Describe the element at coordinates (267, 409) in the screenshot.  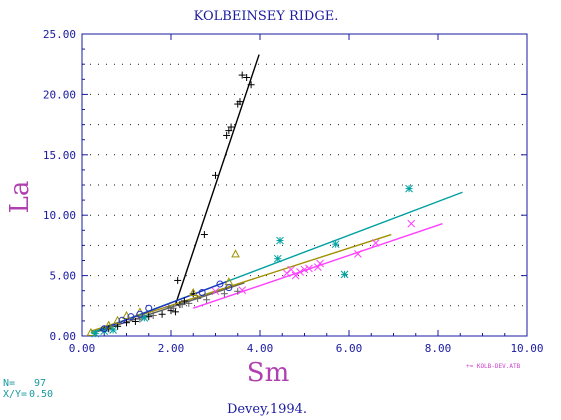
I see `citation: Devey,1994.` at that location.